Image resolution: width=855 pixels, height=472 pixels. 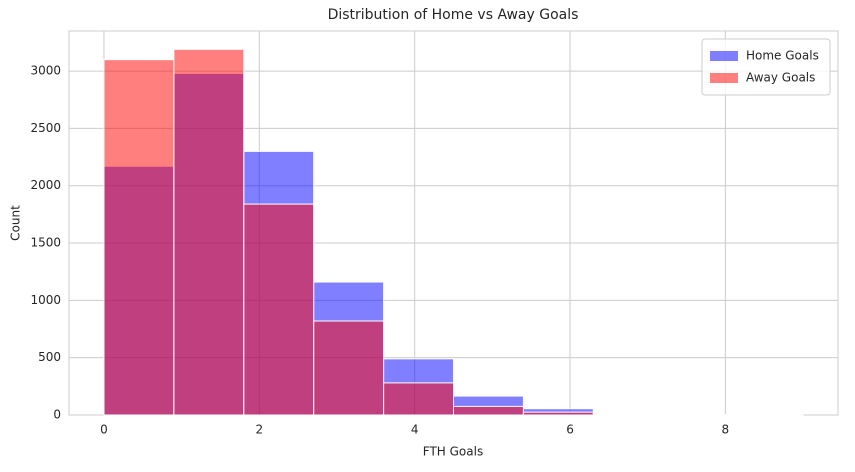 I want to click on y-tick-label: 0, so click(x=57, y=415).